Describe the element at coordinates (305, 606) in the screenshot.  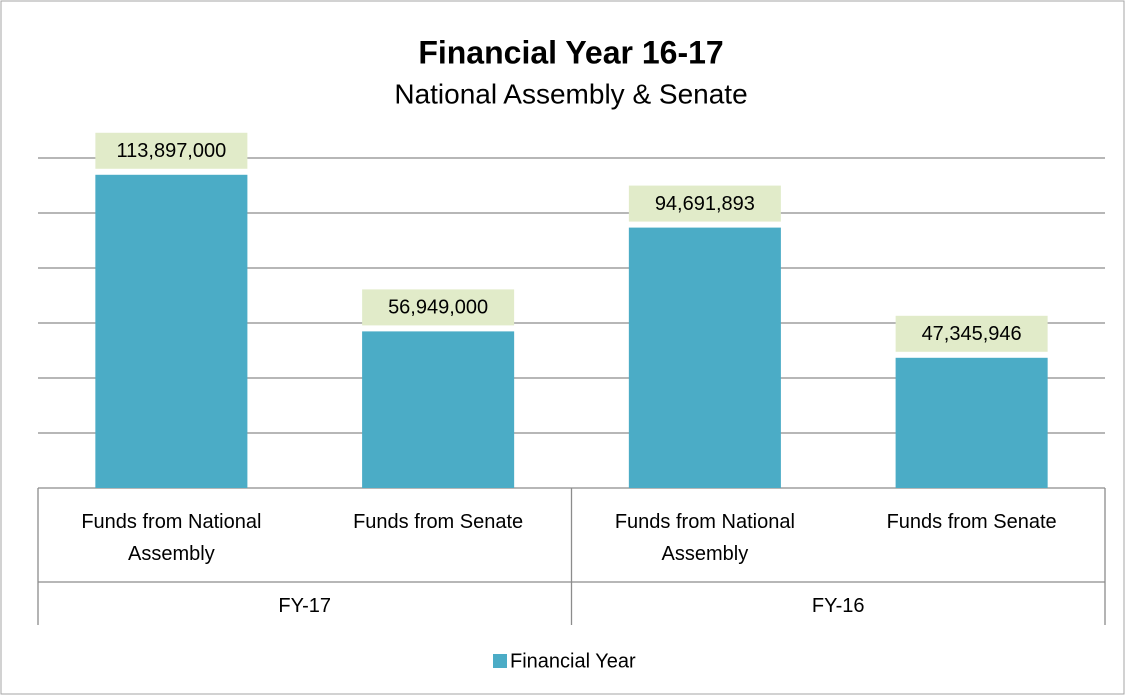
I see `group-label: FY-17` at that location.